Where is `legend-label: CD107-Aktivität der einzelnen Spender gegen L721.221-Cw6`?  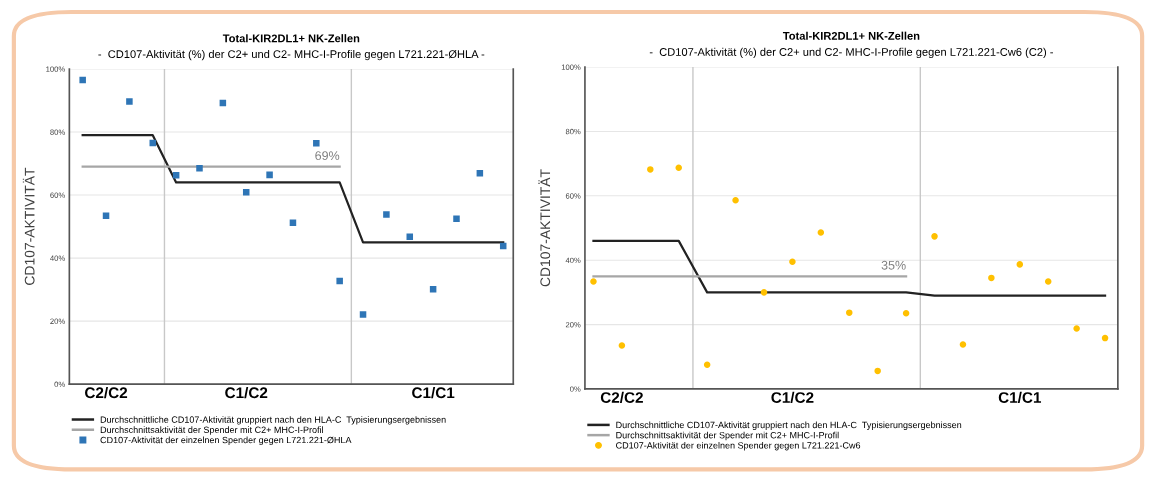
legend-label: CD107-Aktivität der einzelnen Spender gegen L721.221-Cw6 is located at coordinates (738, 446).